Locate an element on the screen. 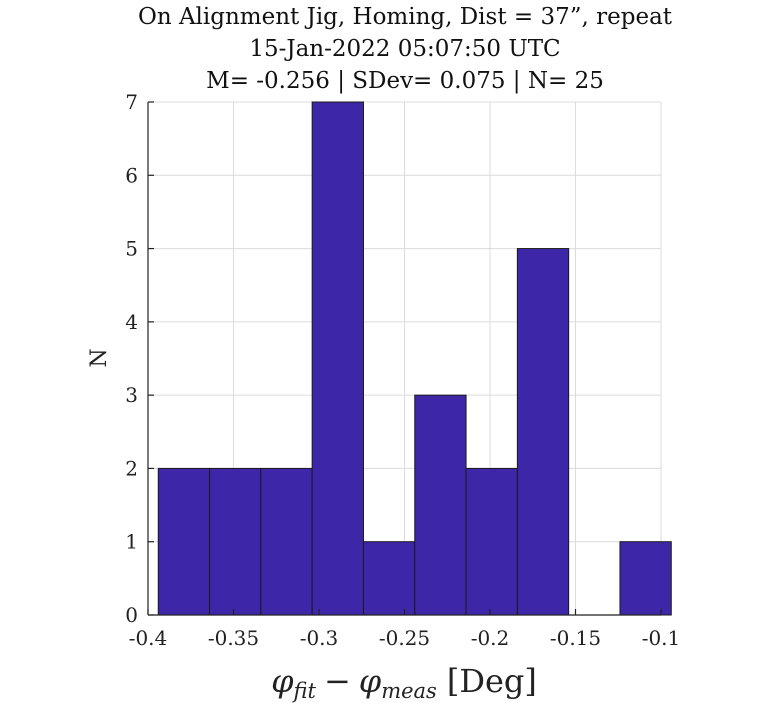 The width and height of the screenshot is (781, 703). y-axis-label: N is located at coordinates (99, 357).